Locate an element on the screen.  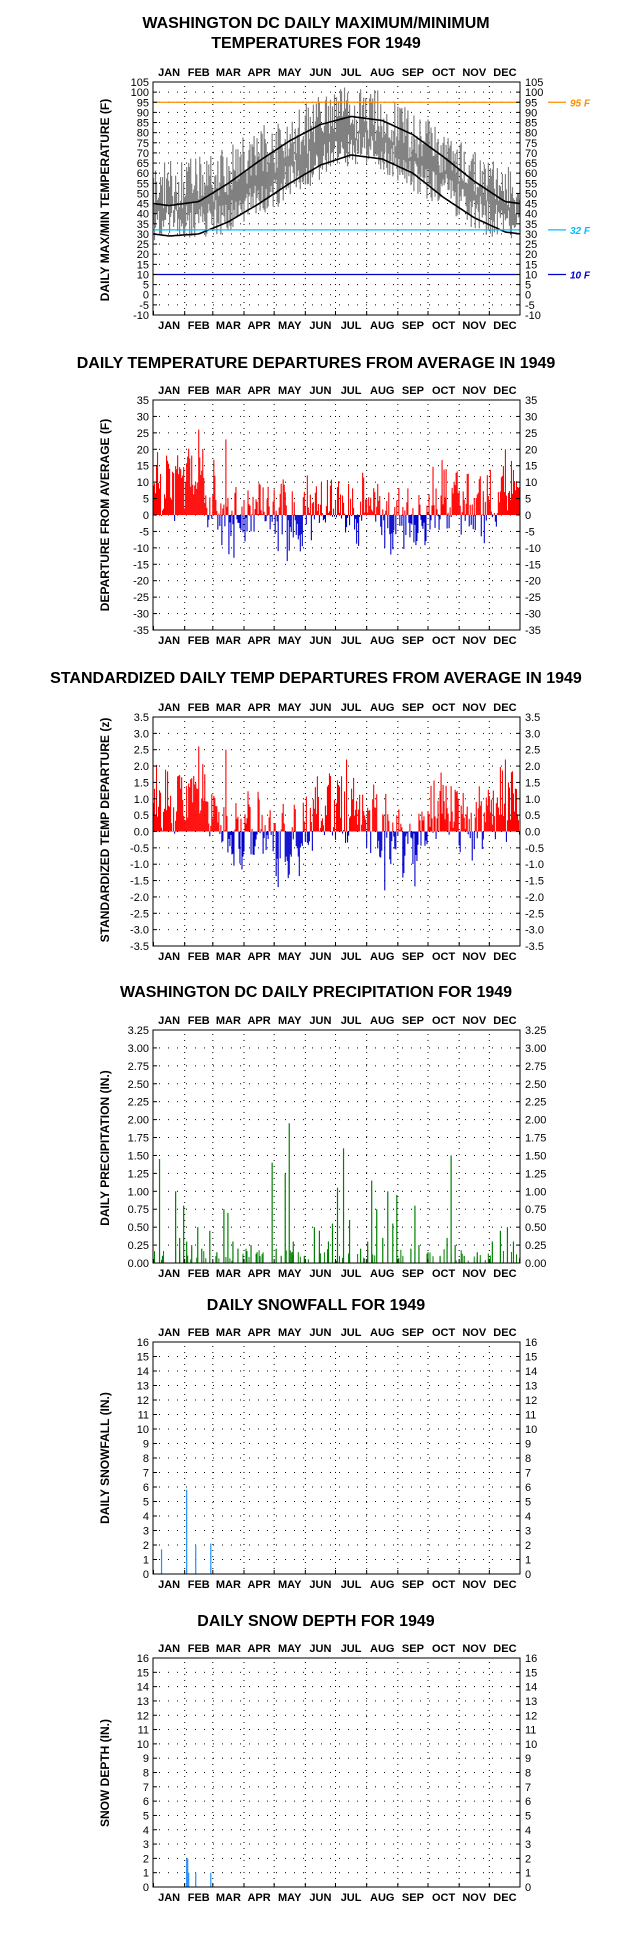
month-label-top: AUG is located at coordinates (382, 708).